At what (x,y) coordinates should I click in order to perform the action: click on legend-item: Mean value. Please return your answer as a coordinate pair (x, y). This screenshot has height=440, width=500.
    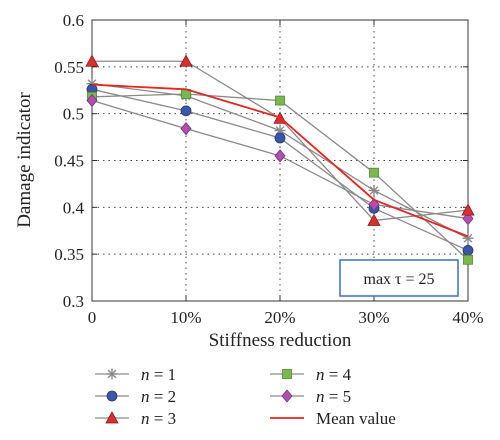
    Looking at the image, I should click on (333, 418).